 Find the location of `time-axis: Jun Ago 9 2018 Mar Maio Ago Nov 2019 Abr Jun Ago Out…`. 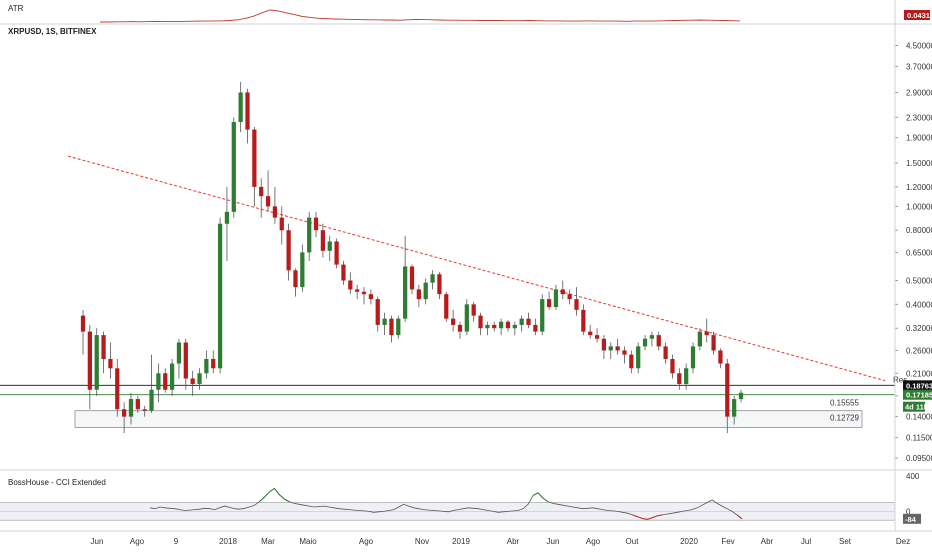

time-axis: Jun Ago 9 2018 Mar Maio Ago Nov 2019 Abr Jun Ago Out… is located at coordinates (501, 541).